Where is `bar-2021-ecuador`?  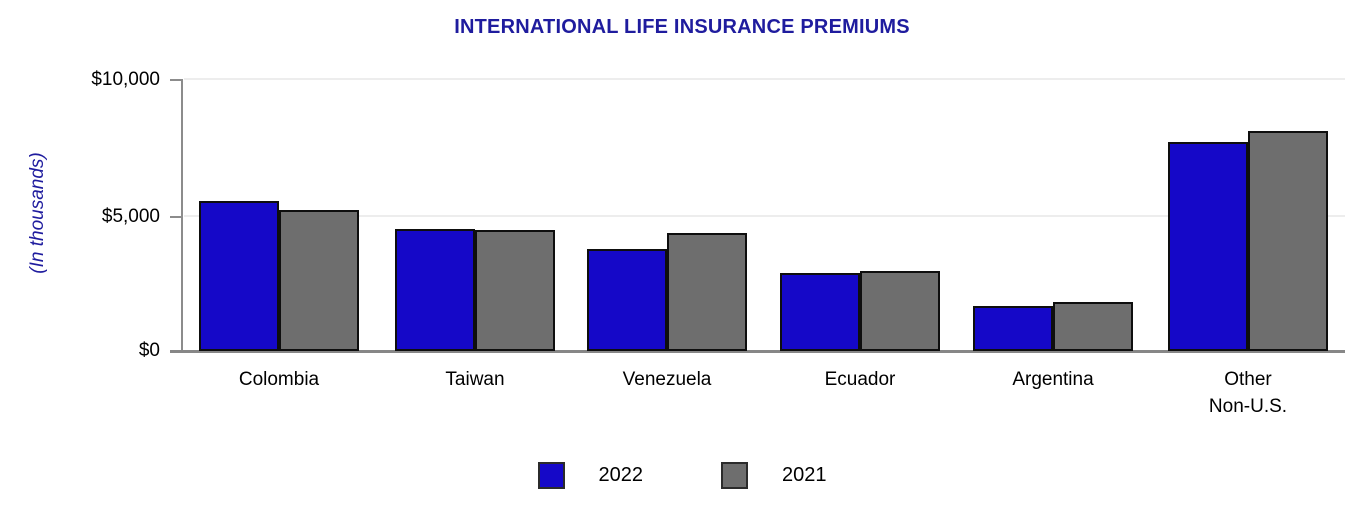
bar-2021-ecuador is located at coordinates (900, 311).